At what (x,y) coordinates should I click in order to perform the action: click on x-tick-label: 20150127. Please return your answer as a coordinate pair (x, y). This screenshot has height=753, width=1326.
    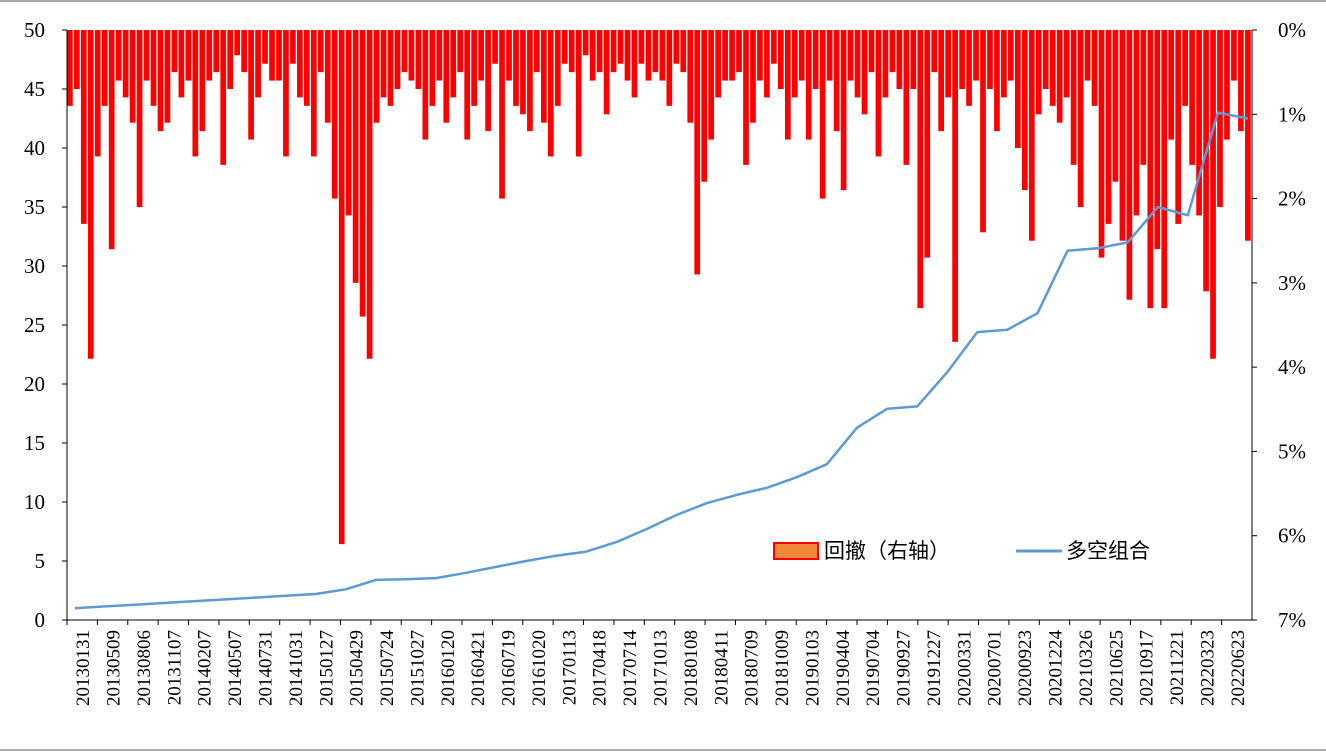
    Looking at the image, I should click on (326, 668).